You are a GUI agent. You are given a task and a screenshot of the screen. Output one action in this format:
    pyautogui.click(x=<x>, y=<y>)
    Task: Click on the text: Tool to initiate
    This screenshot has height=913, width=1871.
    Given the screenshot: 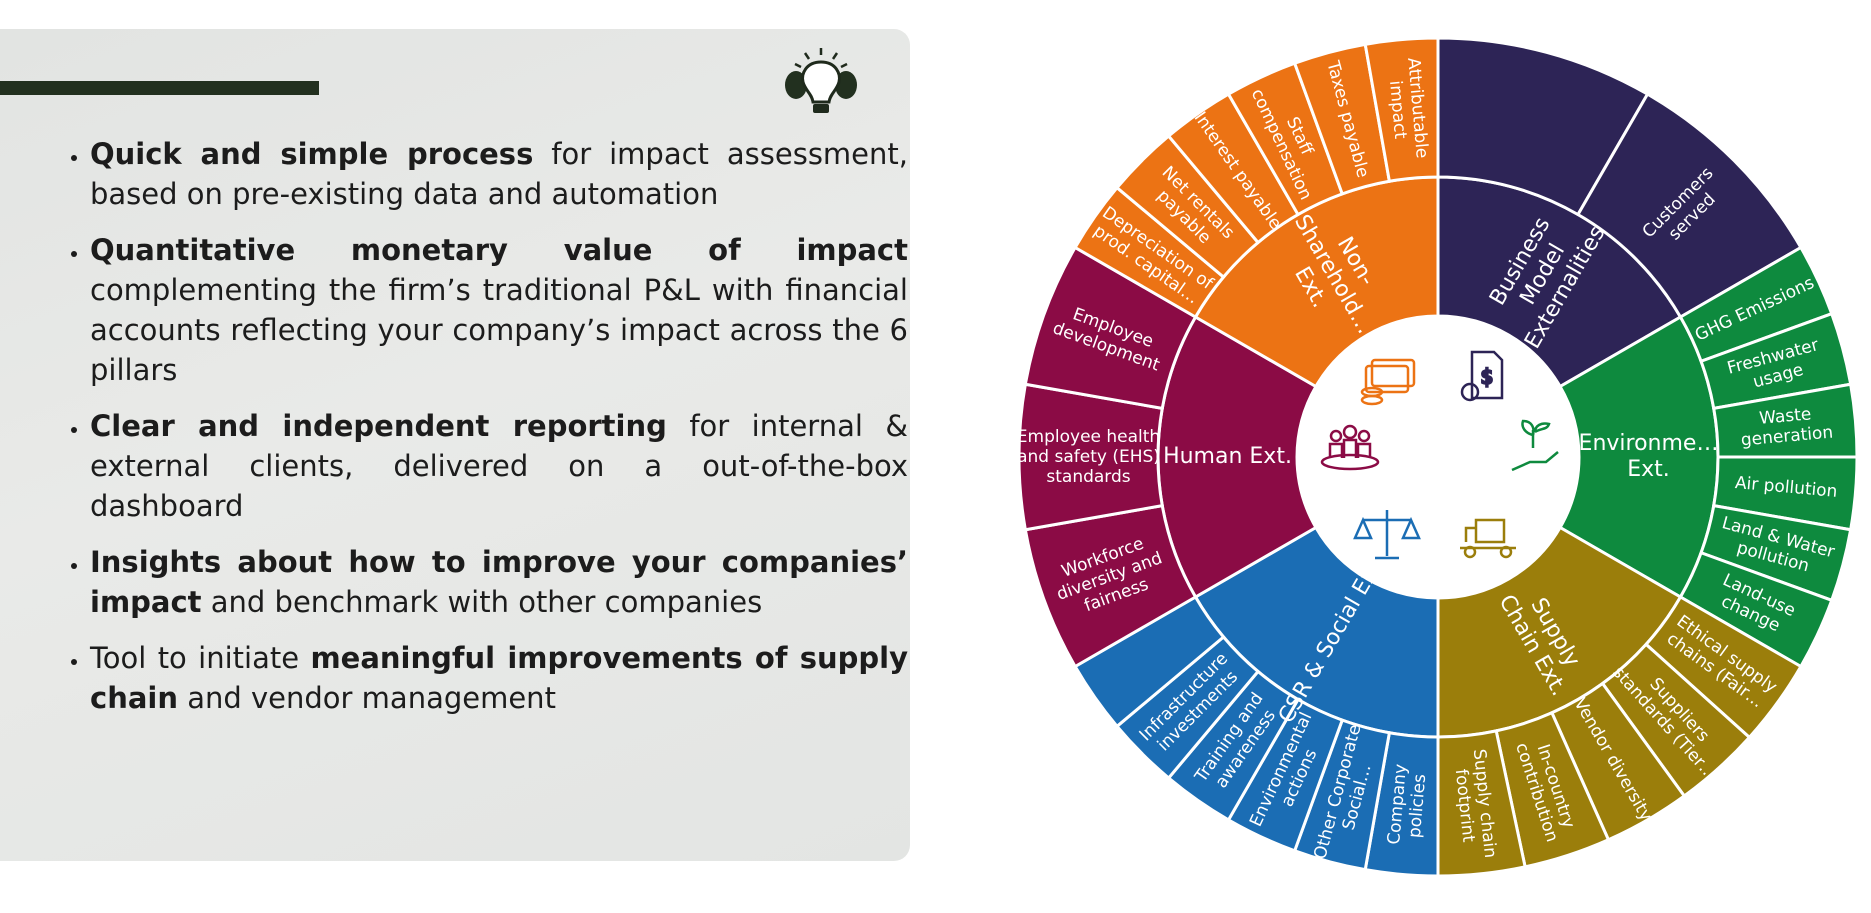 What is the action you would take?
    pyautogui.click(x=200, y=658)
    